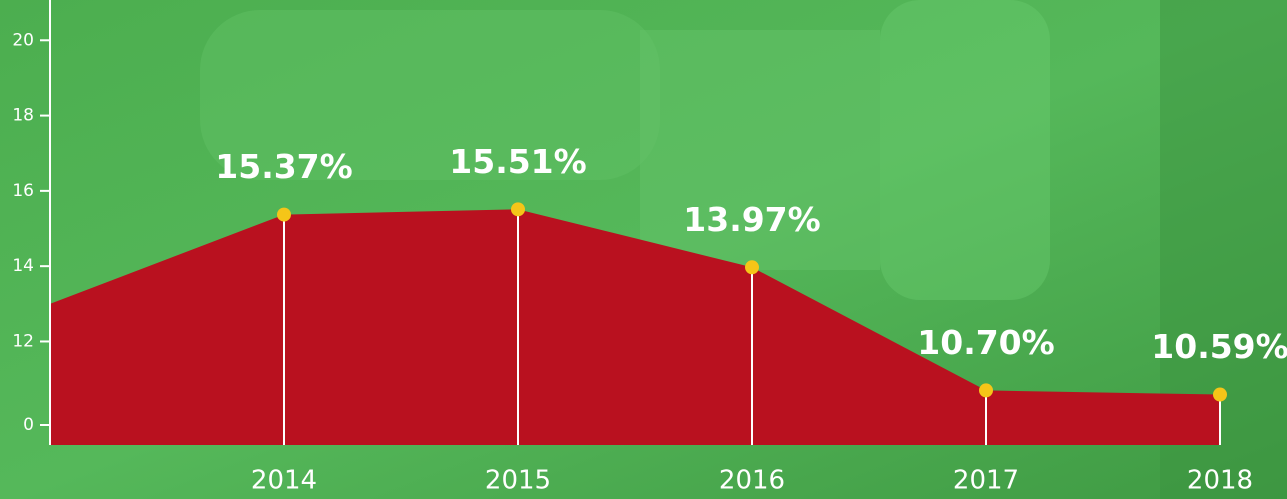 The height and width of the screenshot is (499, 1287). Describe the element at coordinates (986, 481) in the screenshot. I see `x-tick-label: 2017` at that location.